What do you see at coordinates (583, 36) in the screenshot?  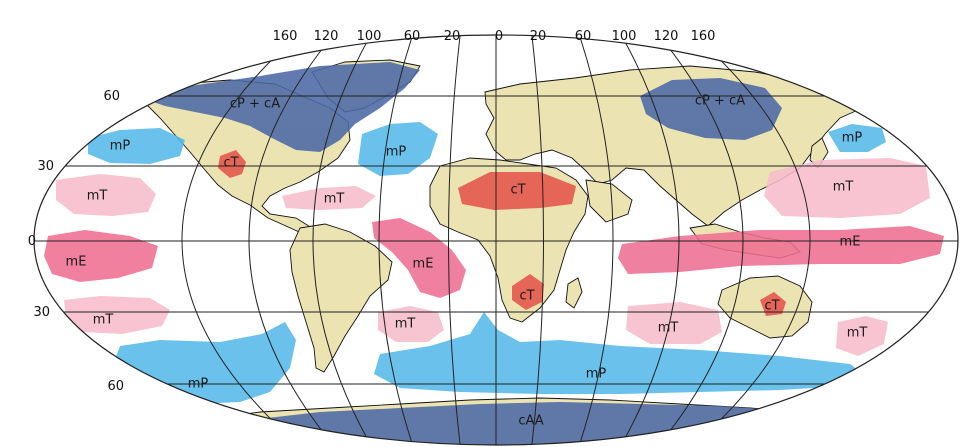 I see `lon-label-e60: 60` at bounding box center [583, 36].